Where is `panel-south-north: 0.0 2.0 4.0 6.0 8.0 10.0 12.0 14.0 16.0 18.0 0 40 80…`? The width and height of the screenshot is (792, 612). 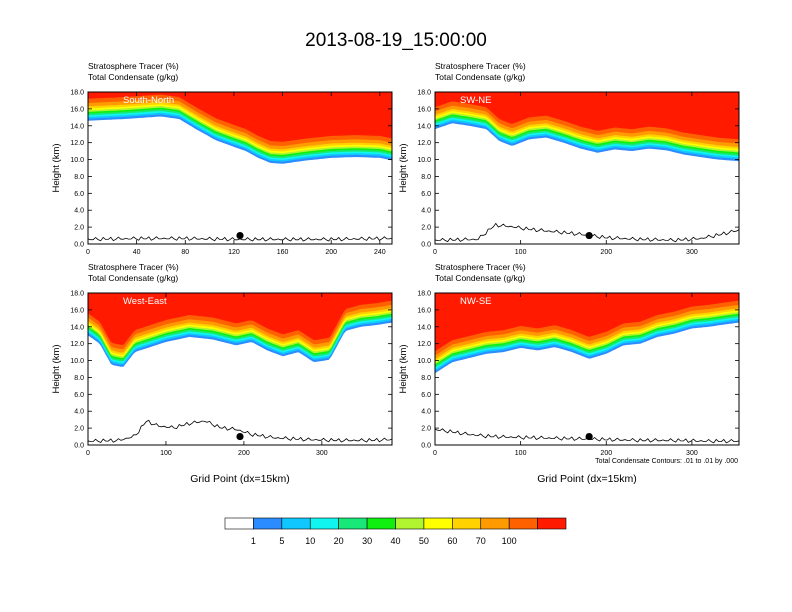 panel-south-north: 0.0 2.0 4.0 6.0 8.0 10.0 12.0 14.0 16.0 18.0 0 40 80… is located at coordinates (222, 158).